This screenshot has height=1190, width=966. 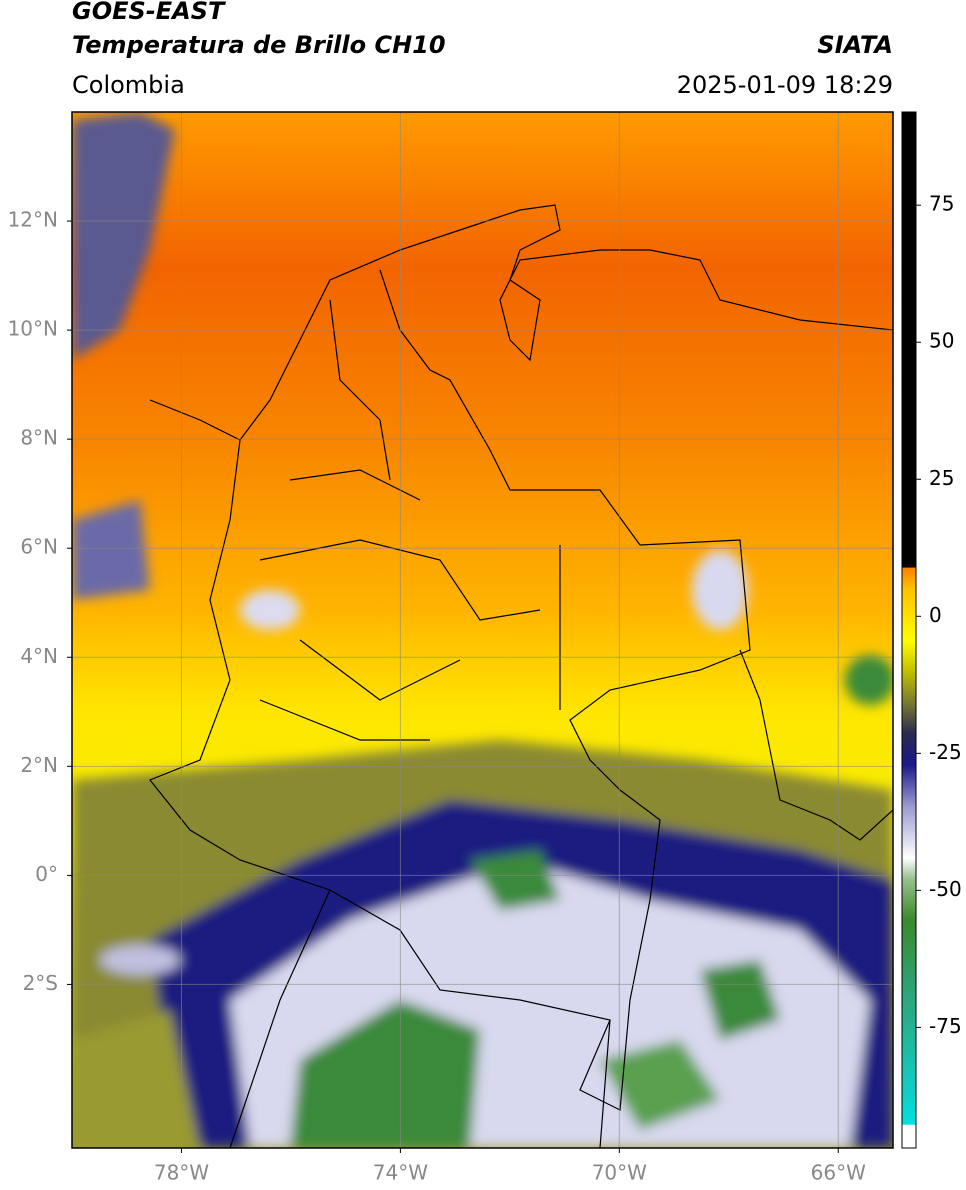 I want to click on colorbar-tick-label: -75, so click(x=945, y=1026).